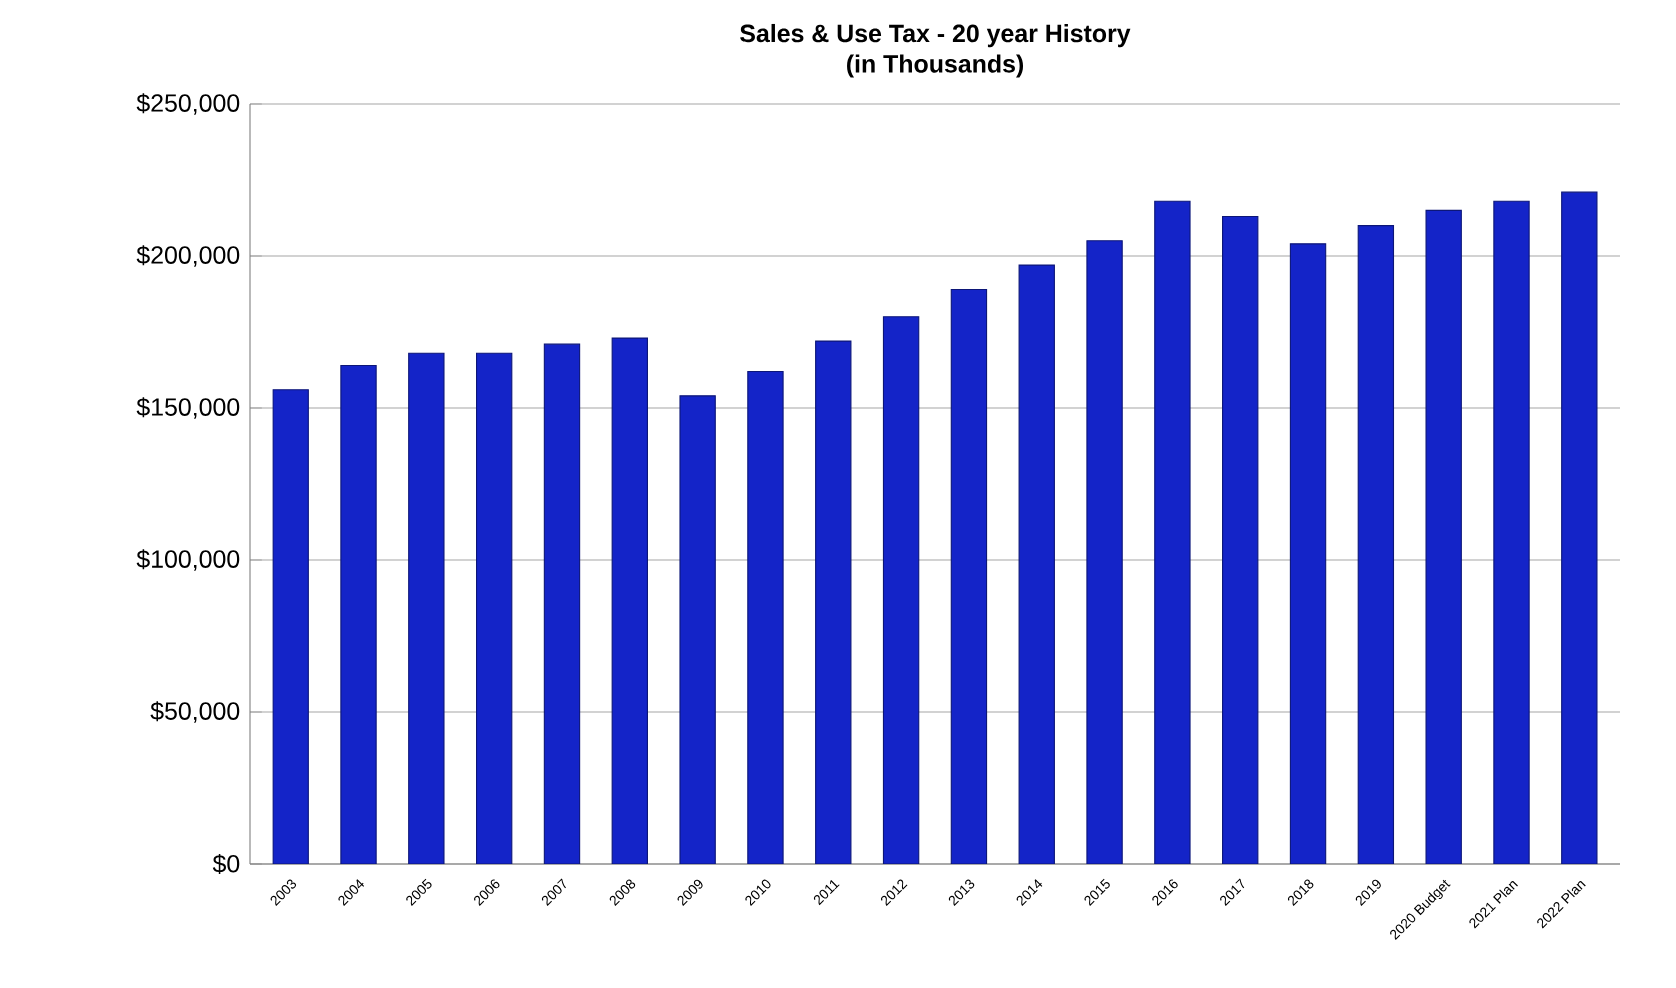 This screenshot has width=1676, height=988. What do you see at coordinates (188, 104) in the screenshot?
I see `y-tick-label: $250,000` at bounding box center [188, 104].